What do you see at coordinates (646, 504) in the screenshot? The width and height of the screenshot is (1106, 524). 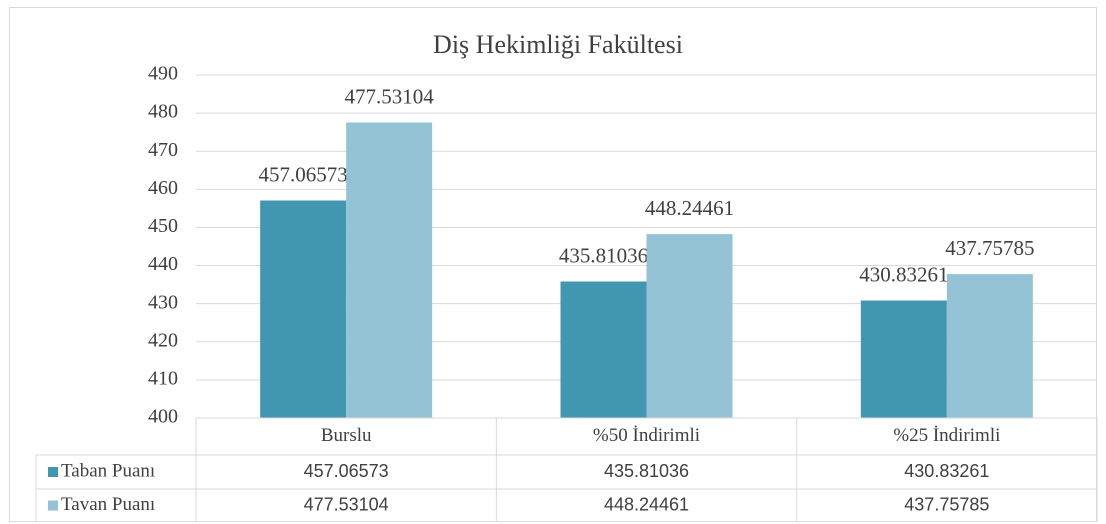 I see `table-cell: 448.24461` at bounding box center [646, 504].